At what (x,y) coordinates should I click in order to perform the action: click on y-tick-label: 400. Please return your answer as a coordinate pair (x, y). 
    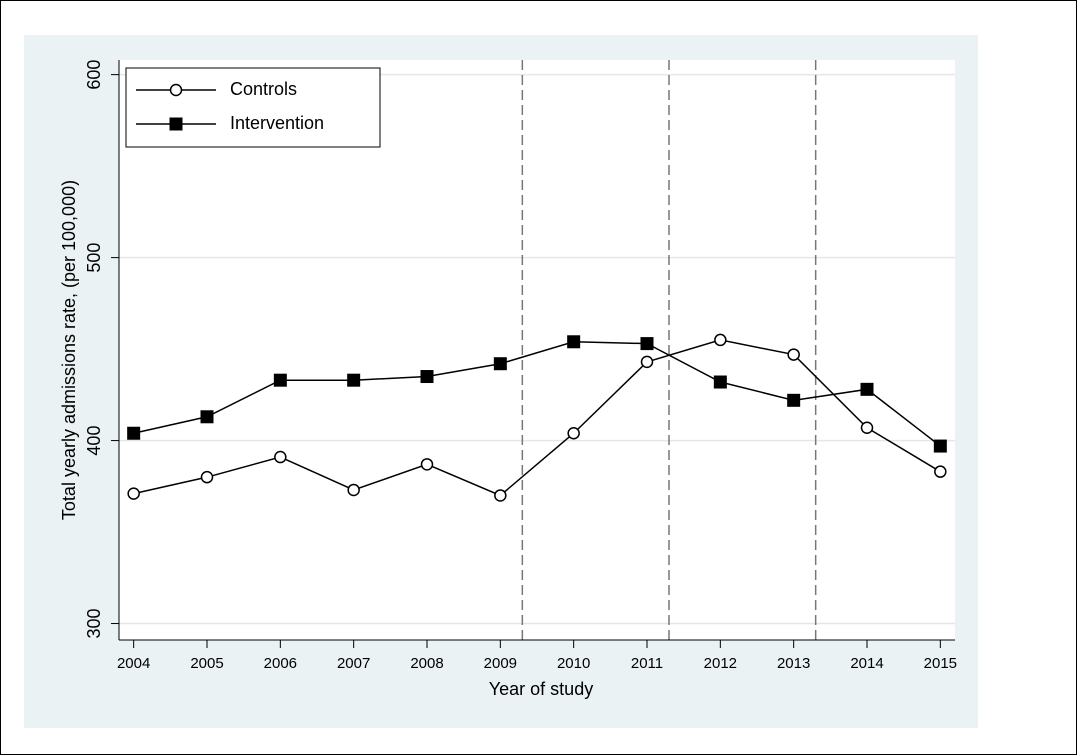
    Looking at the image, I should click on (94, 441).